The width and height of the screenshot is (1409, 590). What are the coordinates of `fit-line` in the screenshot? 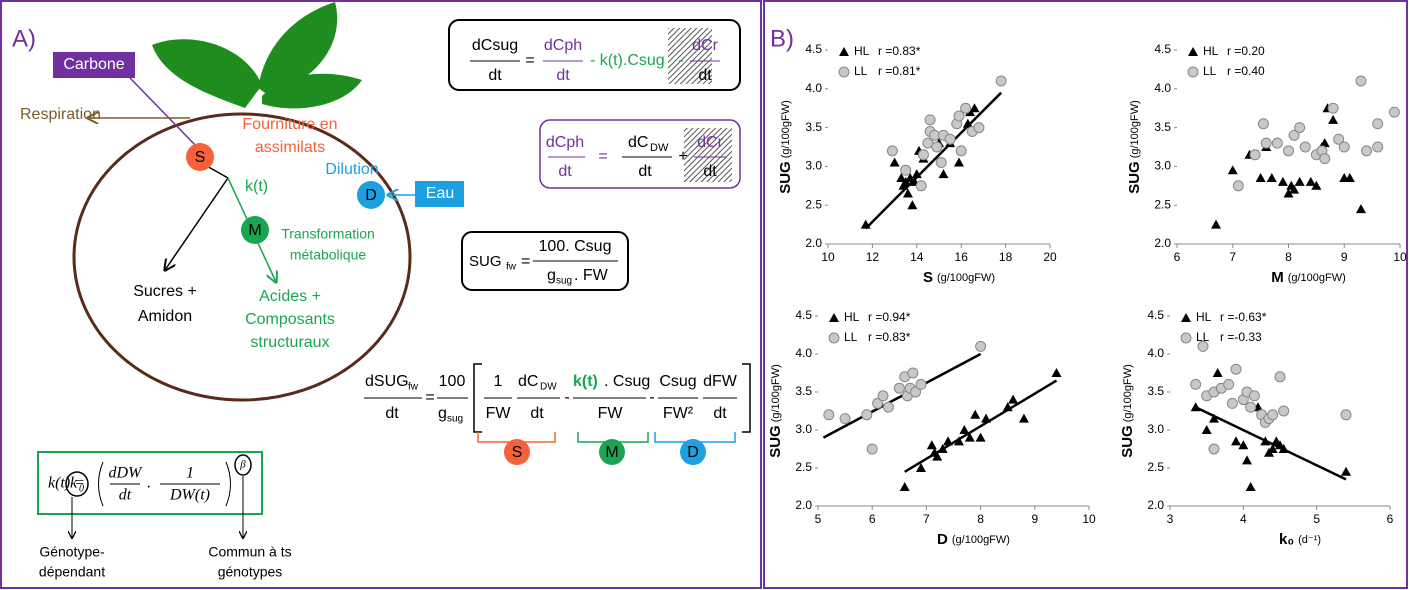 It's located at (1271, 443).